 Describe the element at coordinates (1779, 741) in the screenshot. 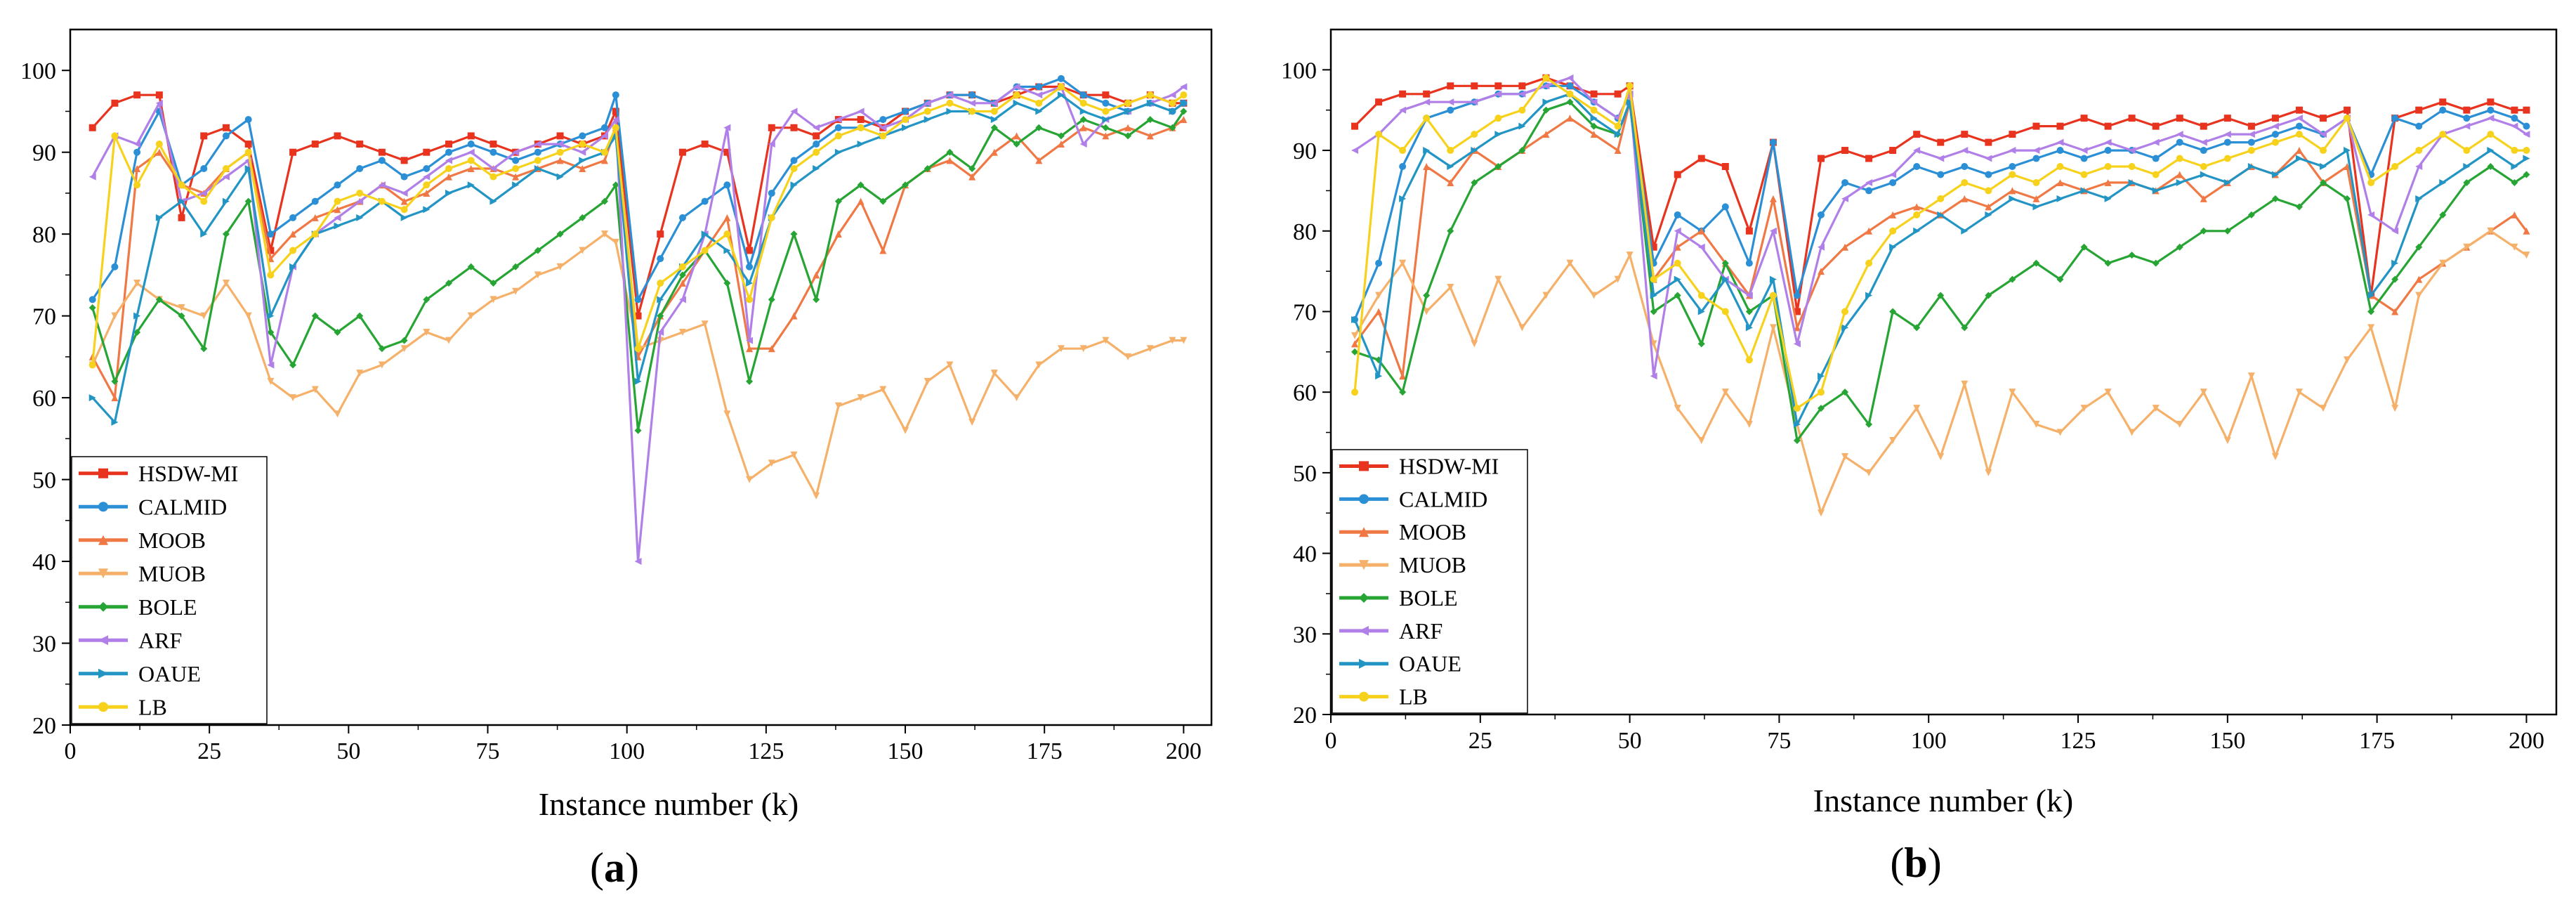

I see `x-tick-label: 75` at that location.